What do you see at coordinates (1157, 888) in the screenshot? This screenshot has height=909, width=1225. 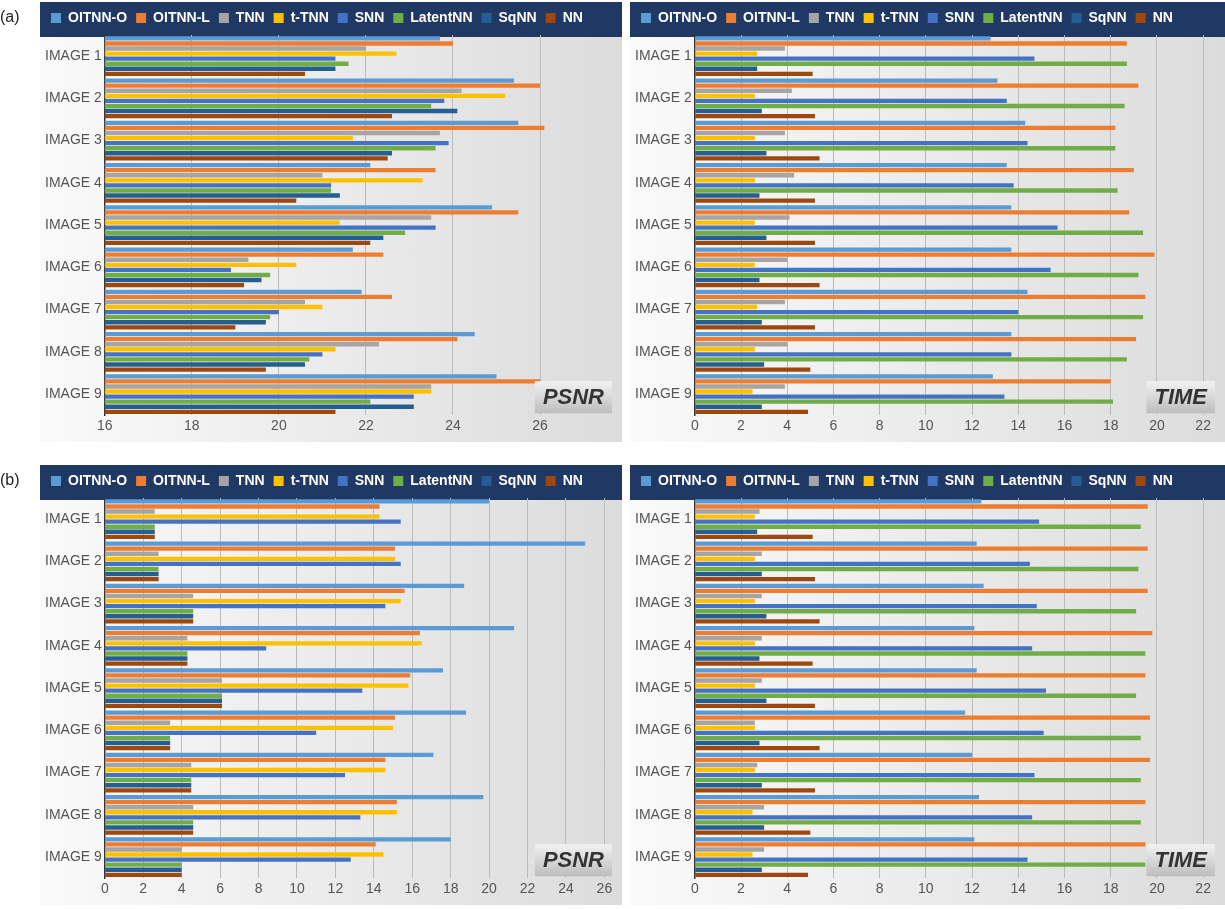 I see `x-tick-label: 20` at bounding box center [1157, 888].